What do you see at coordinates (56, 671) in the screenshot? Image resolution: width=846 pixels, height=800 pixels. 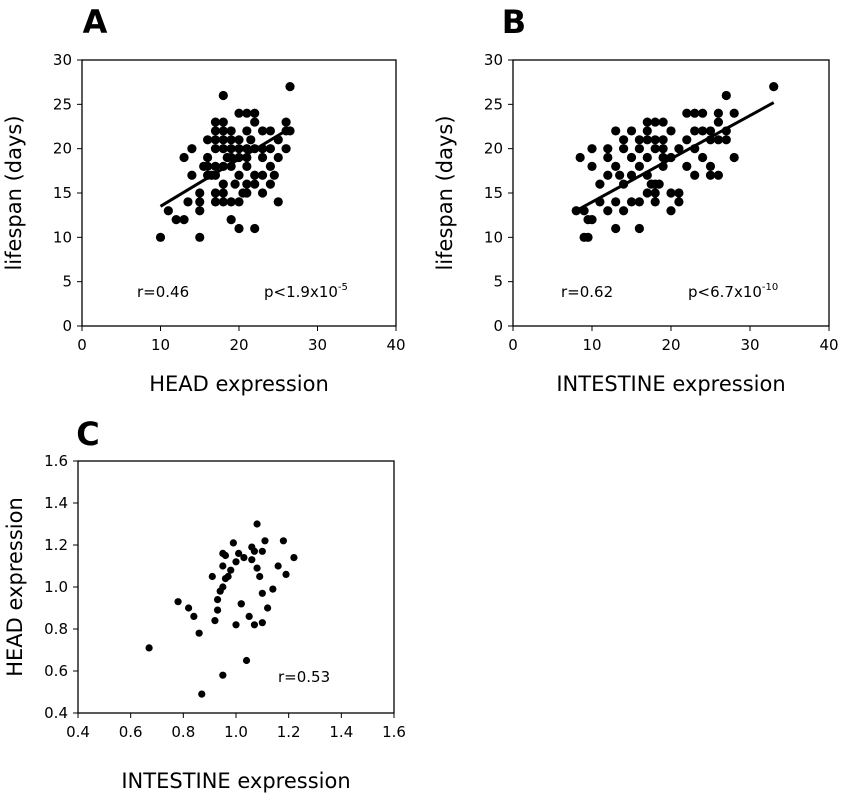 I see `y-tick-label: 0.6` at bounding box center [56, 671].